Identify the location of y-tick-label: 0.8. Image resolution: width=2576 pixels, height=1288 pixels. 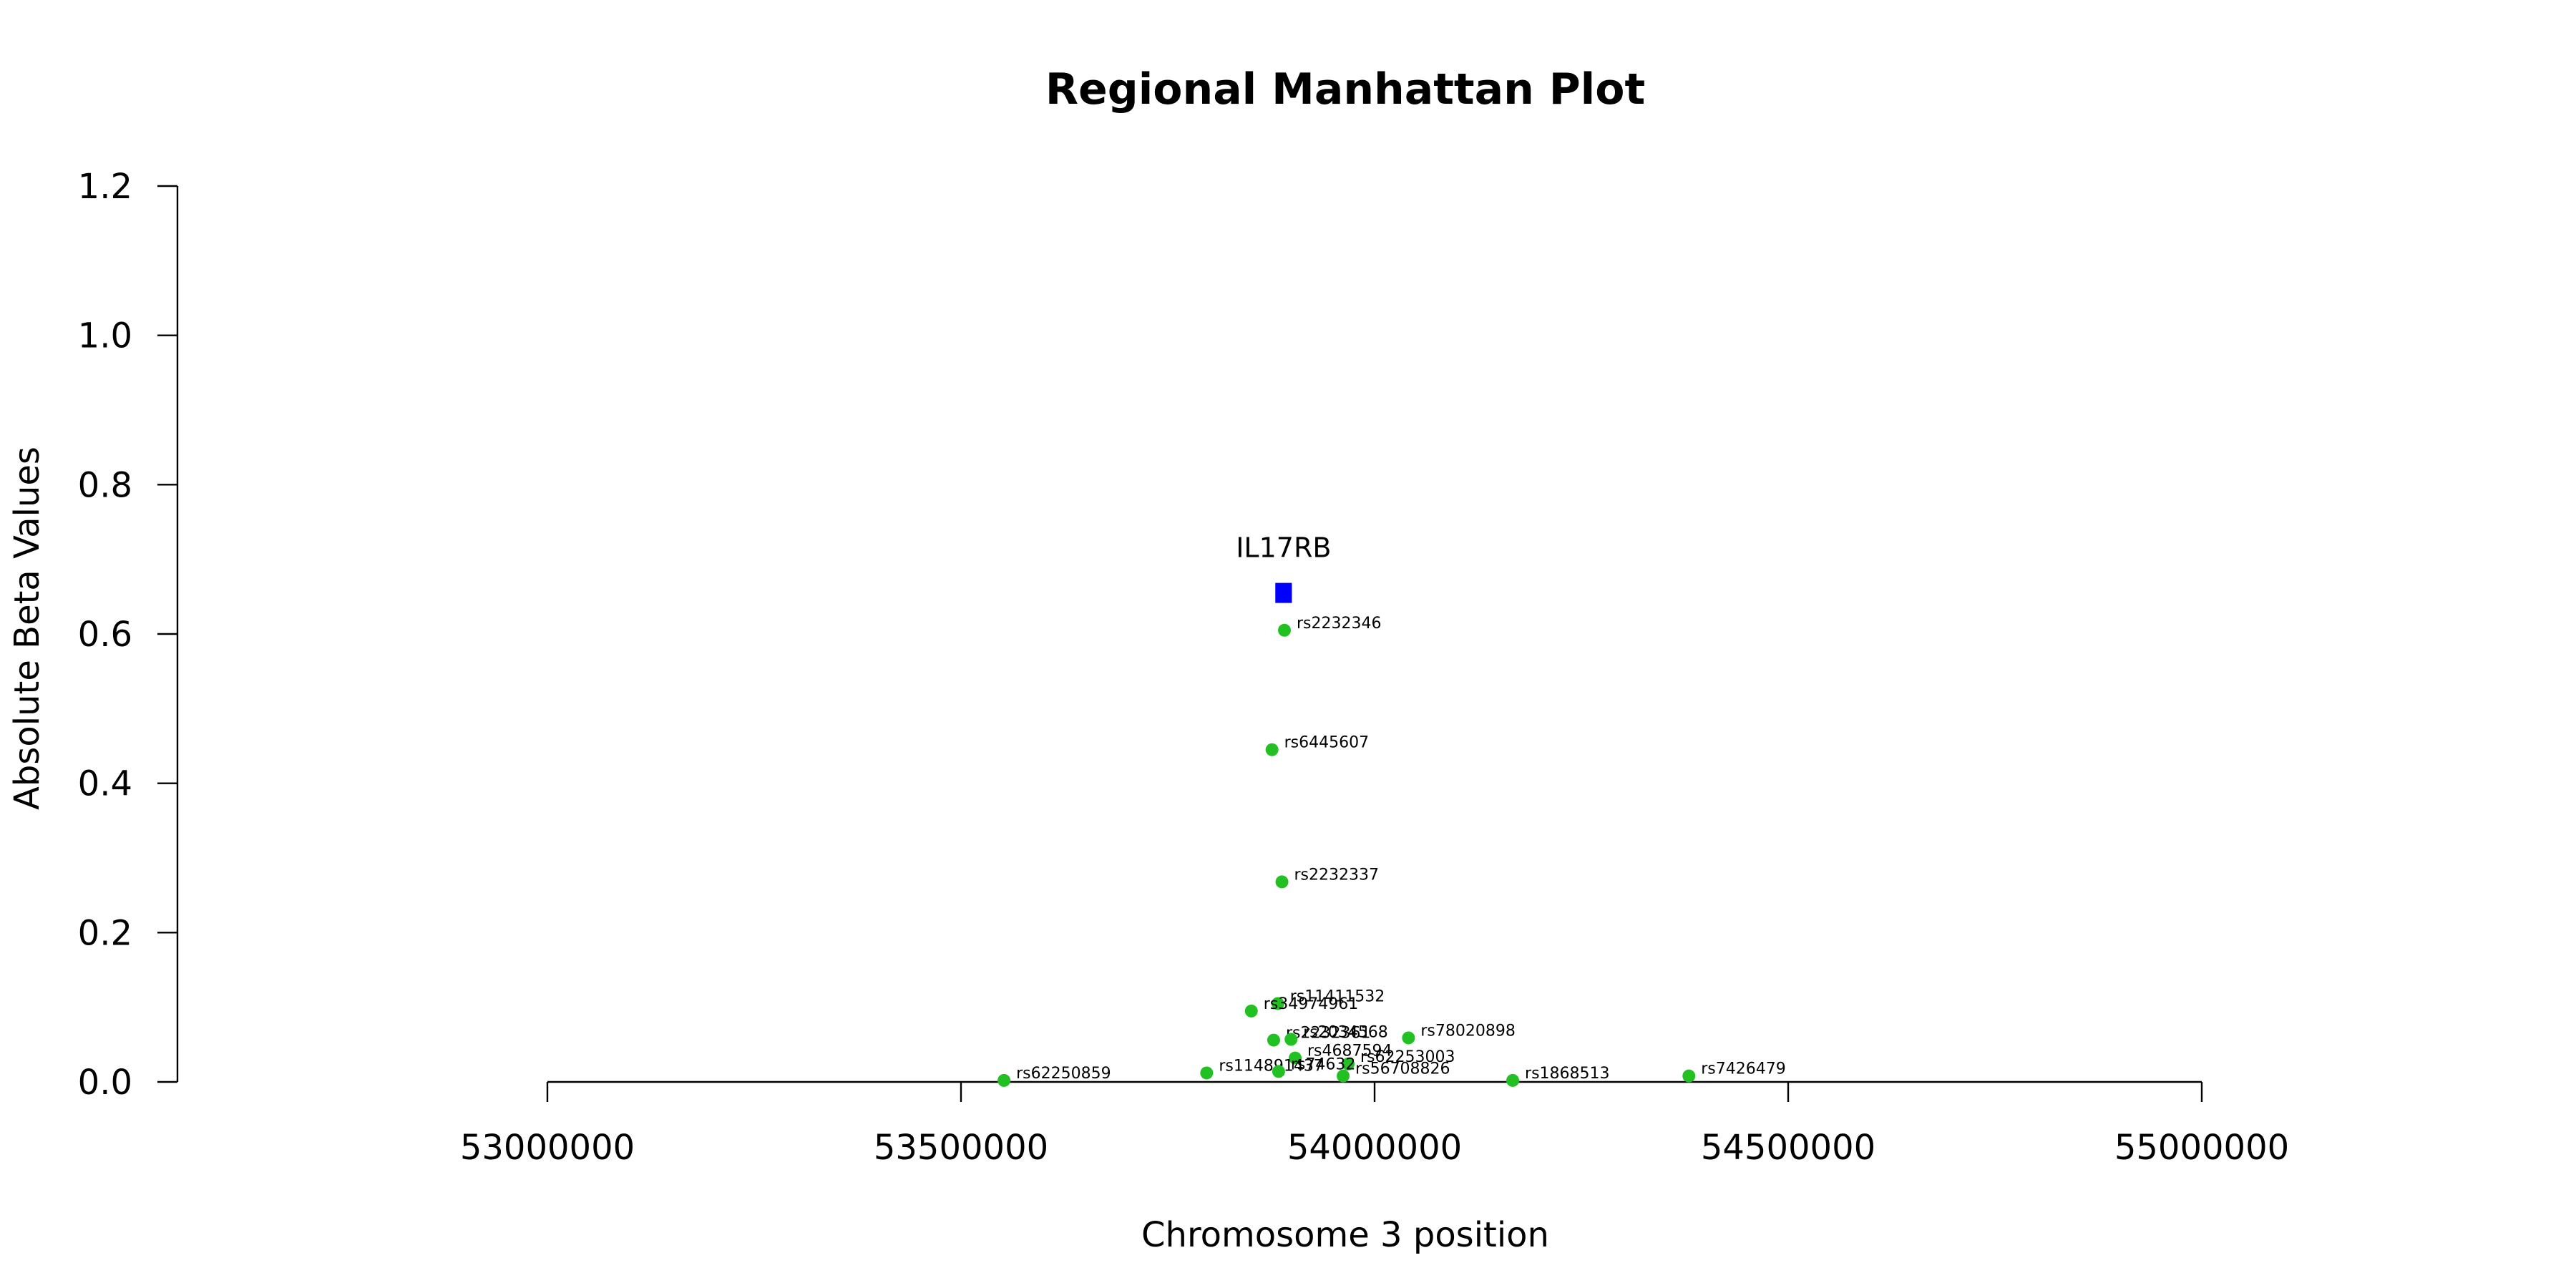
(105, 485).